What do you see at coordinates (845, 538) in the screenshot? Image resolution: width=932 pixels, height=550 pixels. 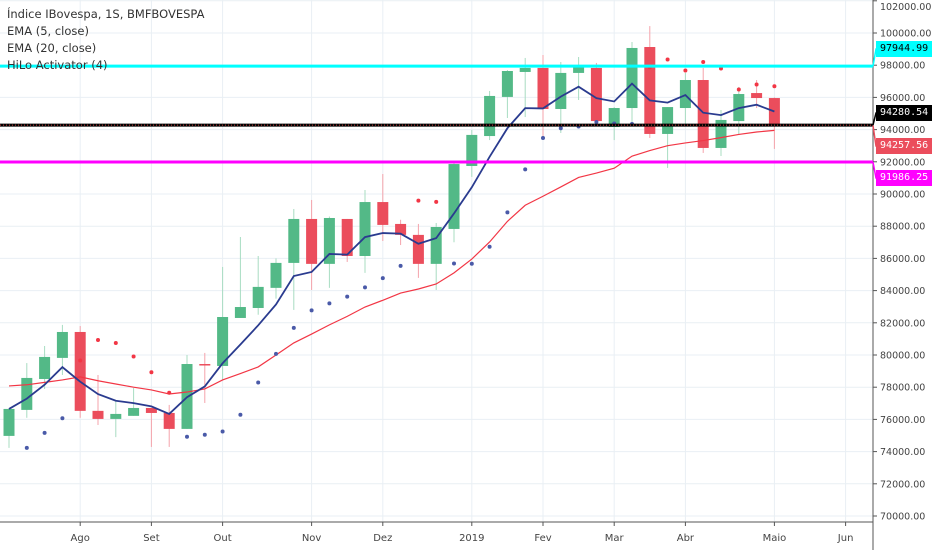 I see `x-tick-label: Jun` at bounding box center [845, 538].